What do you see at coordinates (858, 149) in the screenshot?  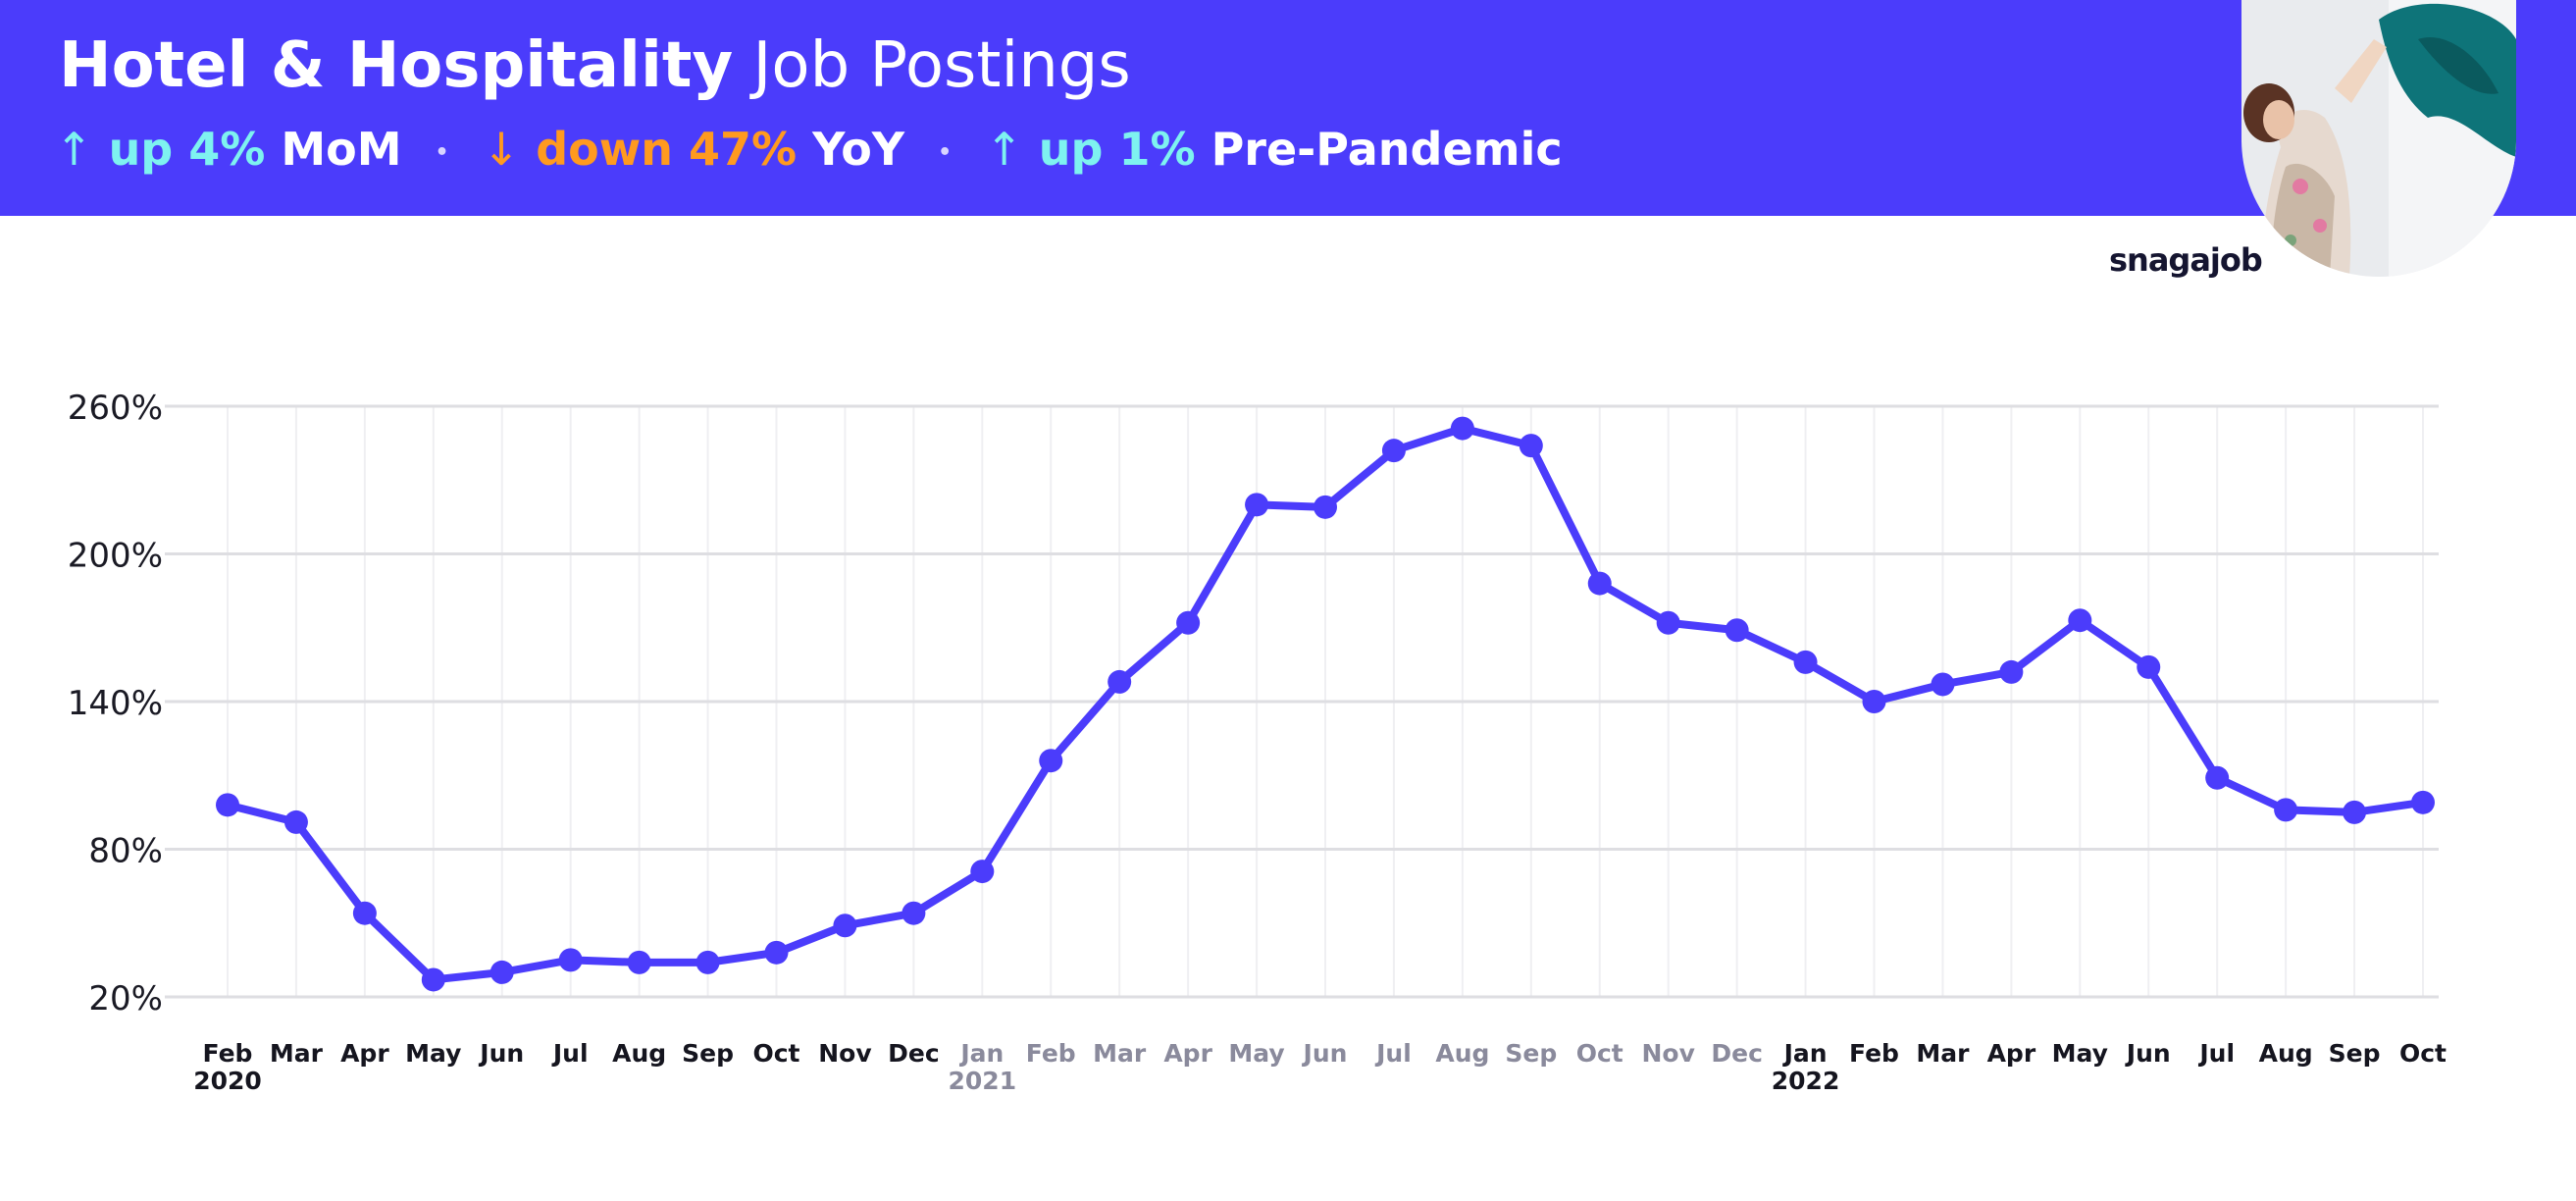 I see `stat-yoy-label: YoY` at bounding box center [858, 149].